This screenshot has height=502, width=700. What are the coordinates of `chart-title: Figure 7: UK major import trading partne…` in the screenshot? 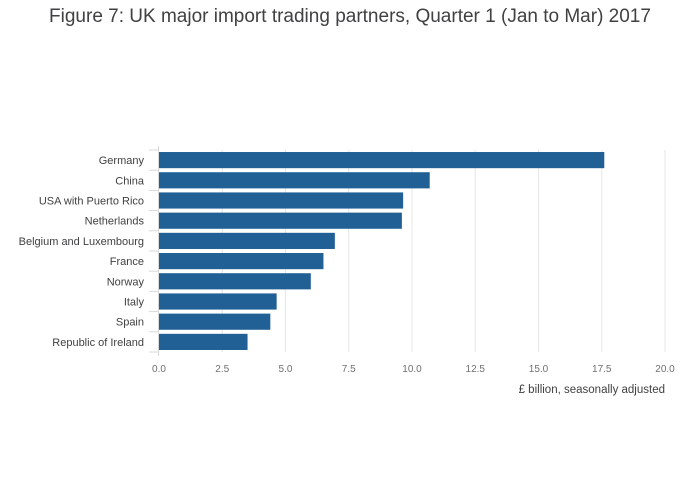 It's located at (350, 16).